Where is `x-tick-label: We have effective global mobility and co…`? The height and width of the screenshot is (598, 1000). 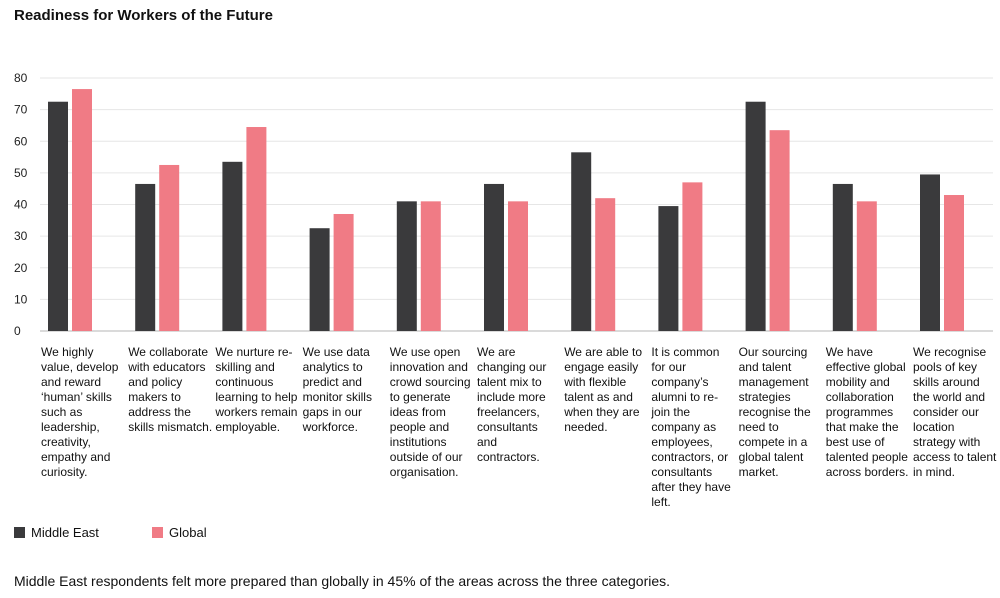 x-tick-label: We have effective global mobility and co… is located at coordinates (867, 412).